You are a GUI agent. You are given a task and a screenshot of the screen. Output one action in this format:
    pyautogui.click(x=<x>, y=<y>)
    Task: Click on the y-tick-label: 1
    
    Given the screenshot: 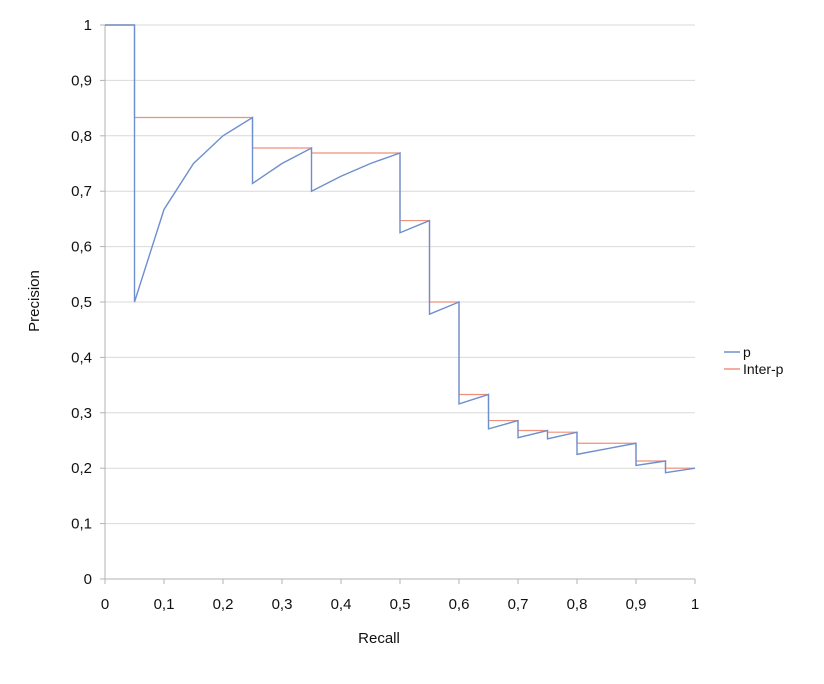 What is the action you would take?
    pyautogui.click(x=88, y=25)
    